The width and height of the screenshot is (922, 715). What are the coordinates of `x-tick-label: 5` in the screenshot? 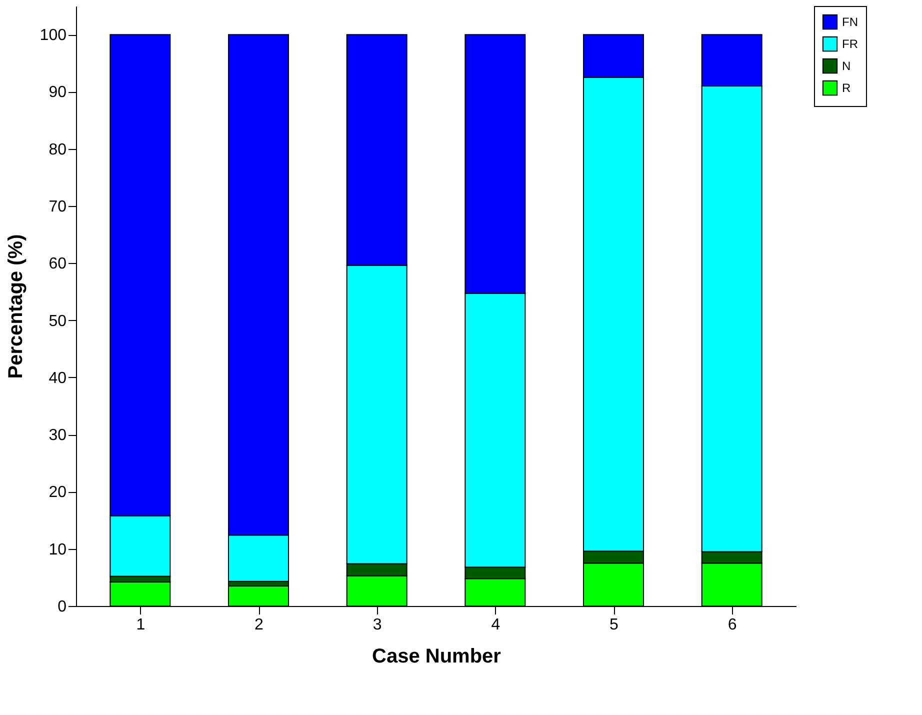 It's located at (614, 625).